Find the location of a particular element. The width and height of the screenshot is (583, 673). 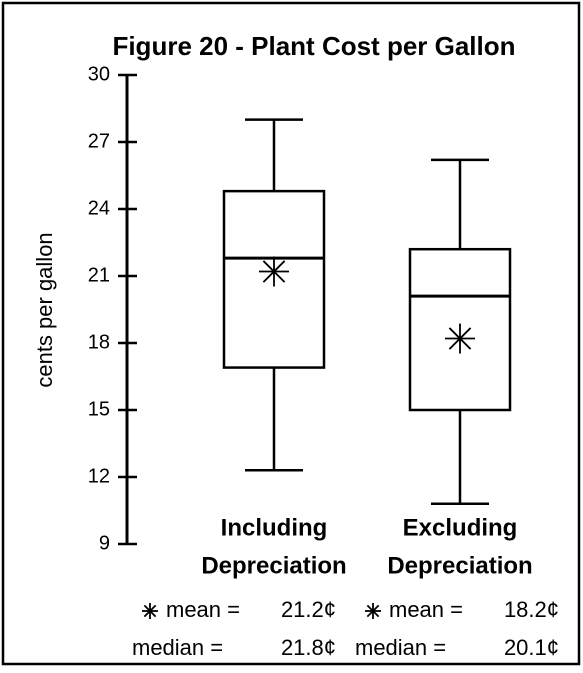

y-tick-label: 24 is located at coordinates (99, 208).